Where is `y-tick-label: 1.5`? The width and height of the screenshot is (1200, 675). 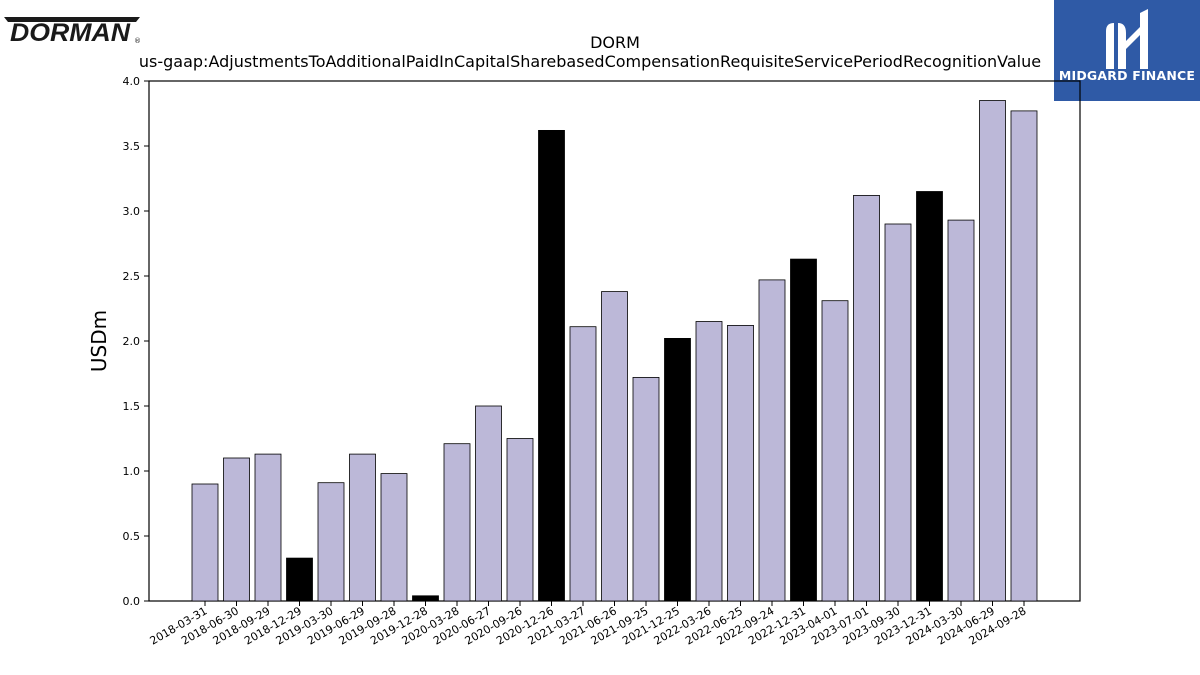 y-tick-label: 1.5 is located at coordinates (132, 406).